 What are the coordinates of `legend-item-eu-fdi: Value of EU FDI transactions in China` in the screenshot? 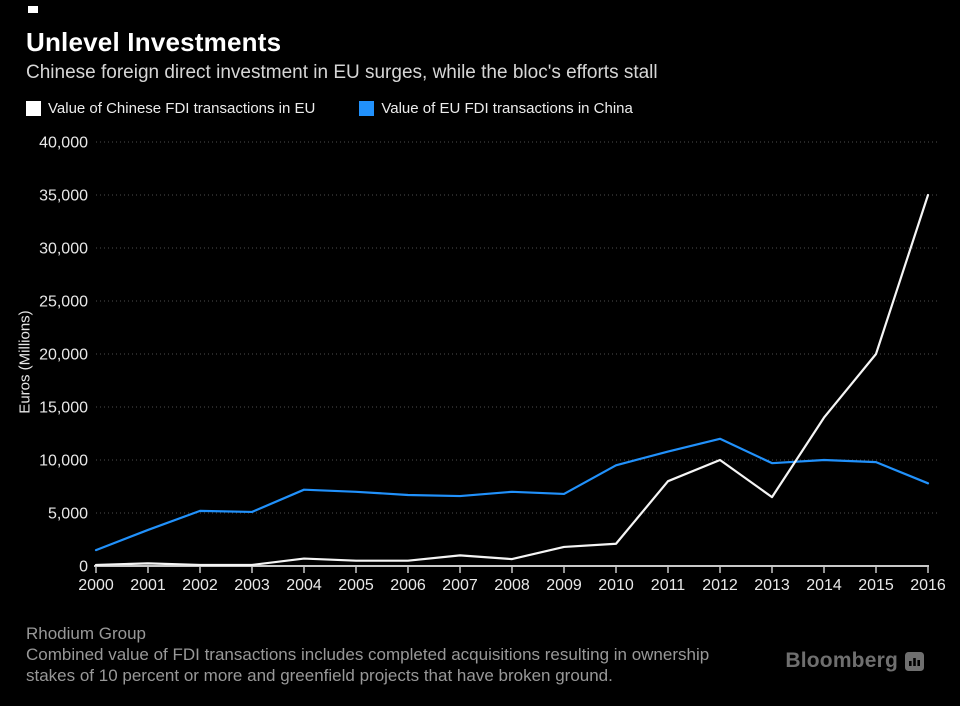 It's located at (496, 108).